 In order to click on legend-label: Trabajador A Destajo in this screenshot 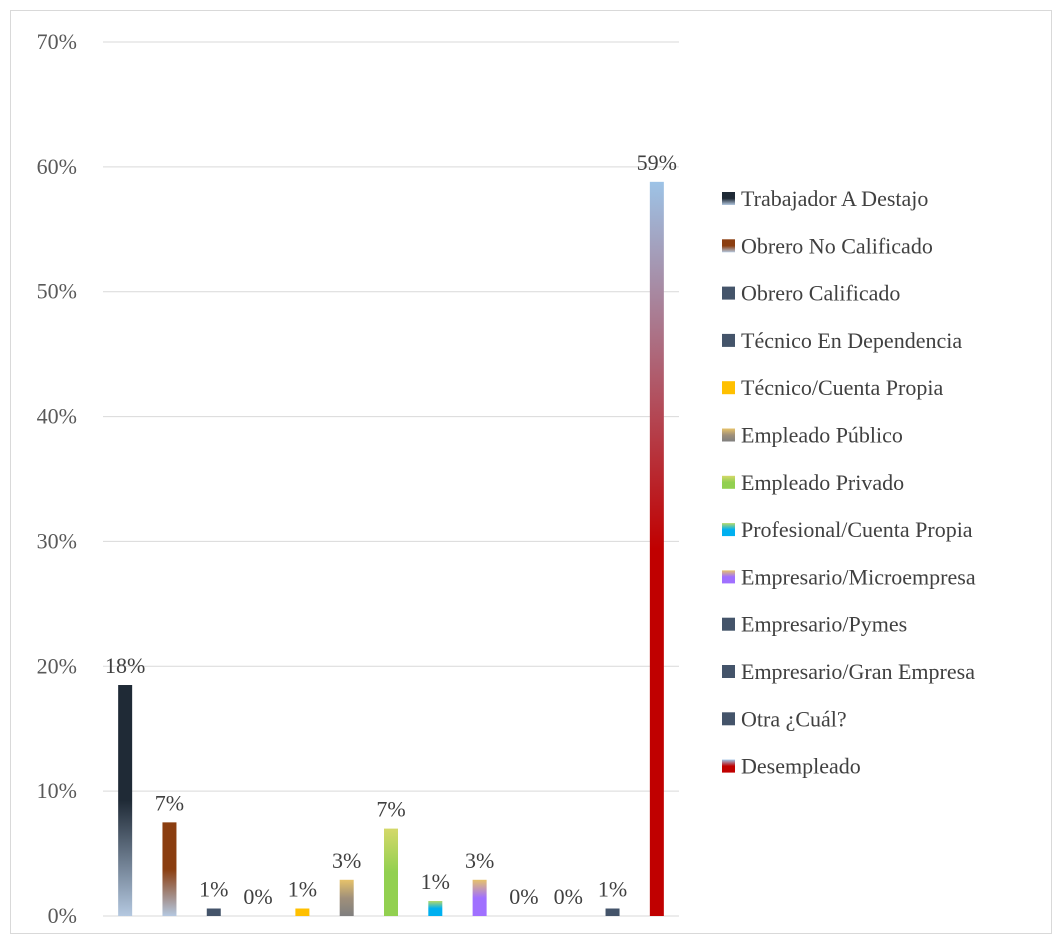, I will do `click(834, 198)`.